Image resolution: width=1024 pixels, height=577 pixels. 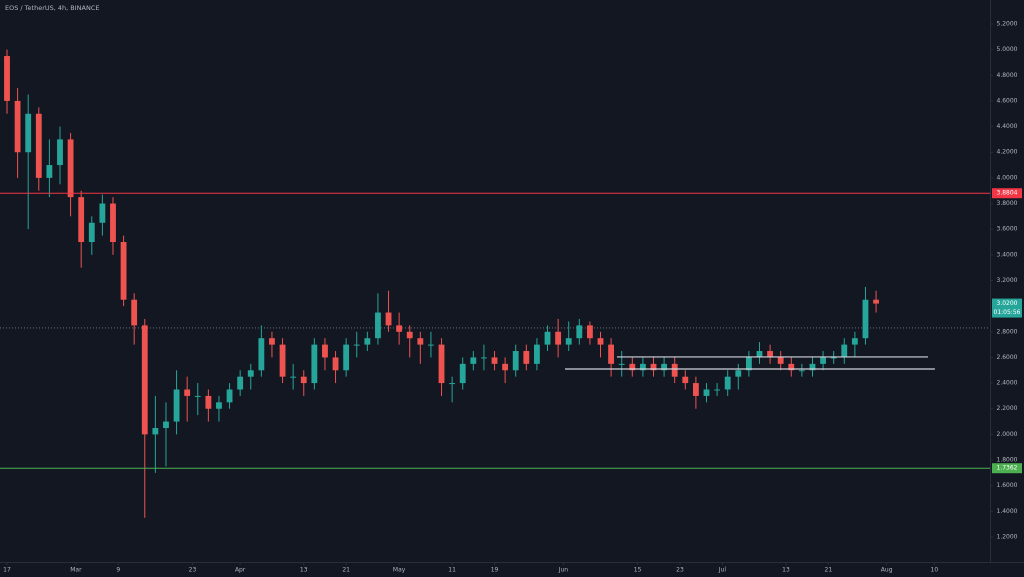 What do you see at coordinates (452, 570) in the screenshot?
I see `x-tick-label: 11` at bounding box center [452, 570].